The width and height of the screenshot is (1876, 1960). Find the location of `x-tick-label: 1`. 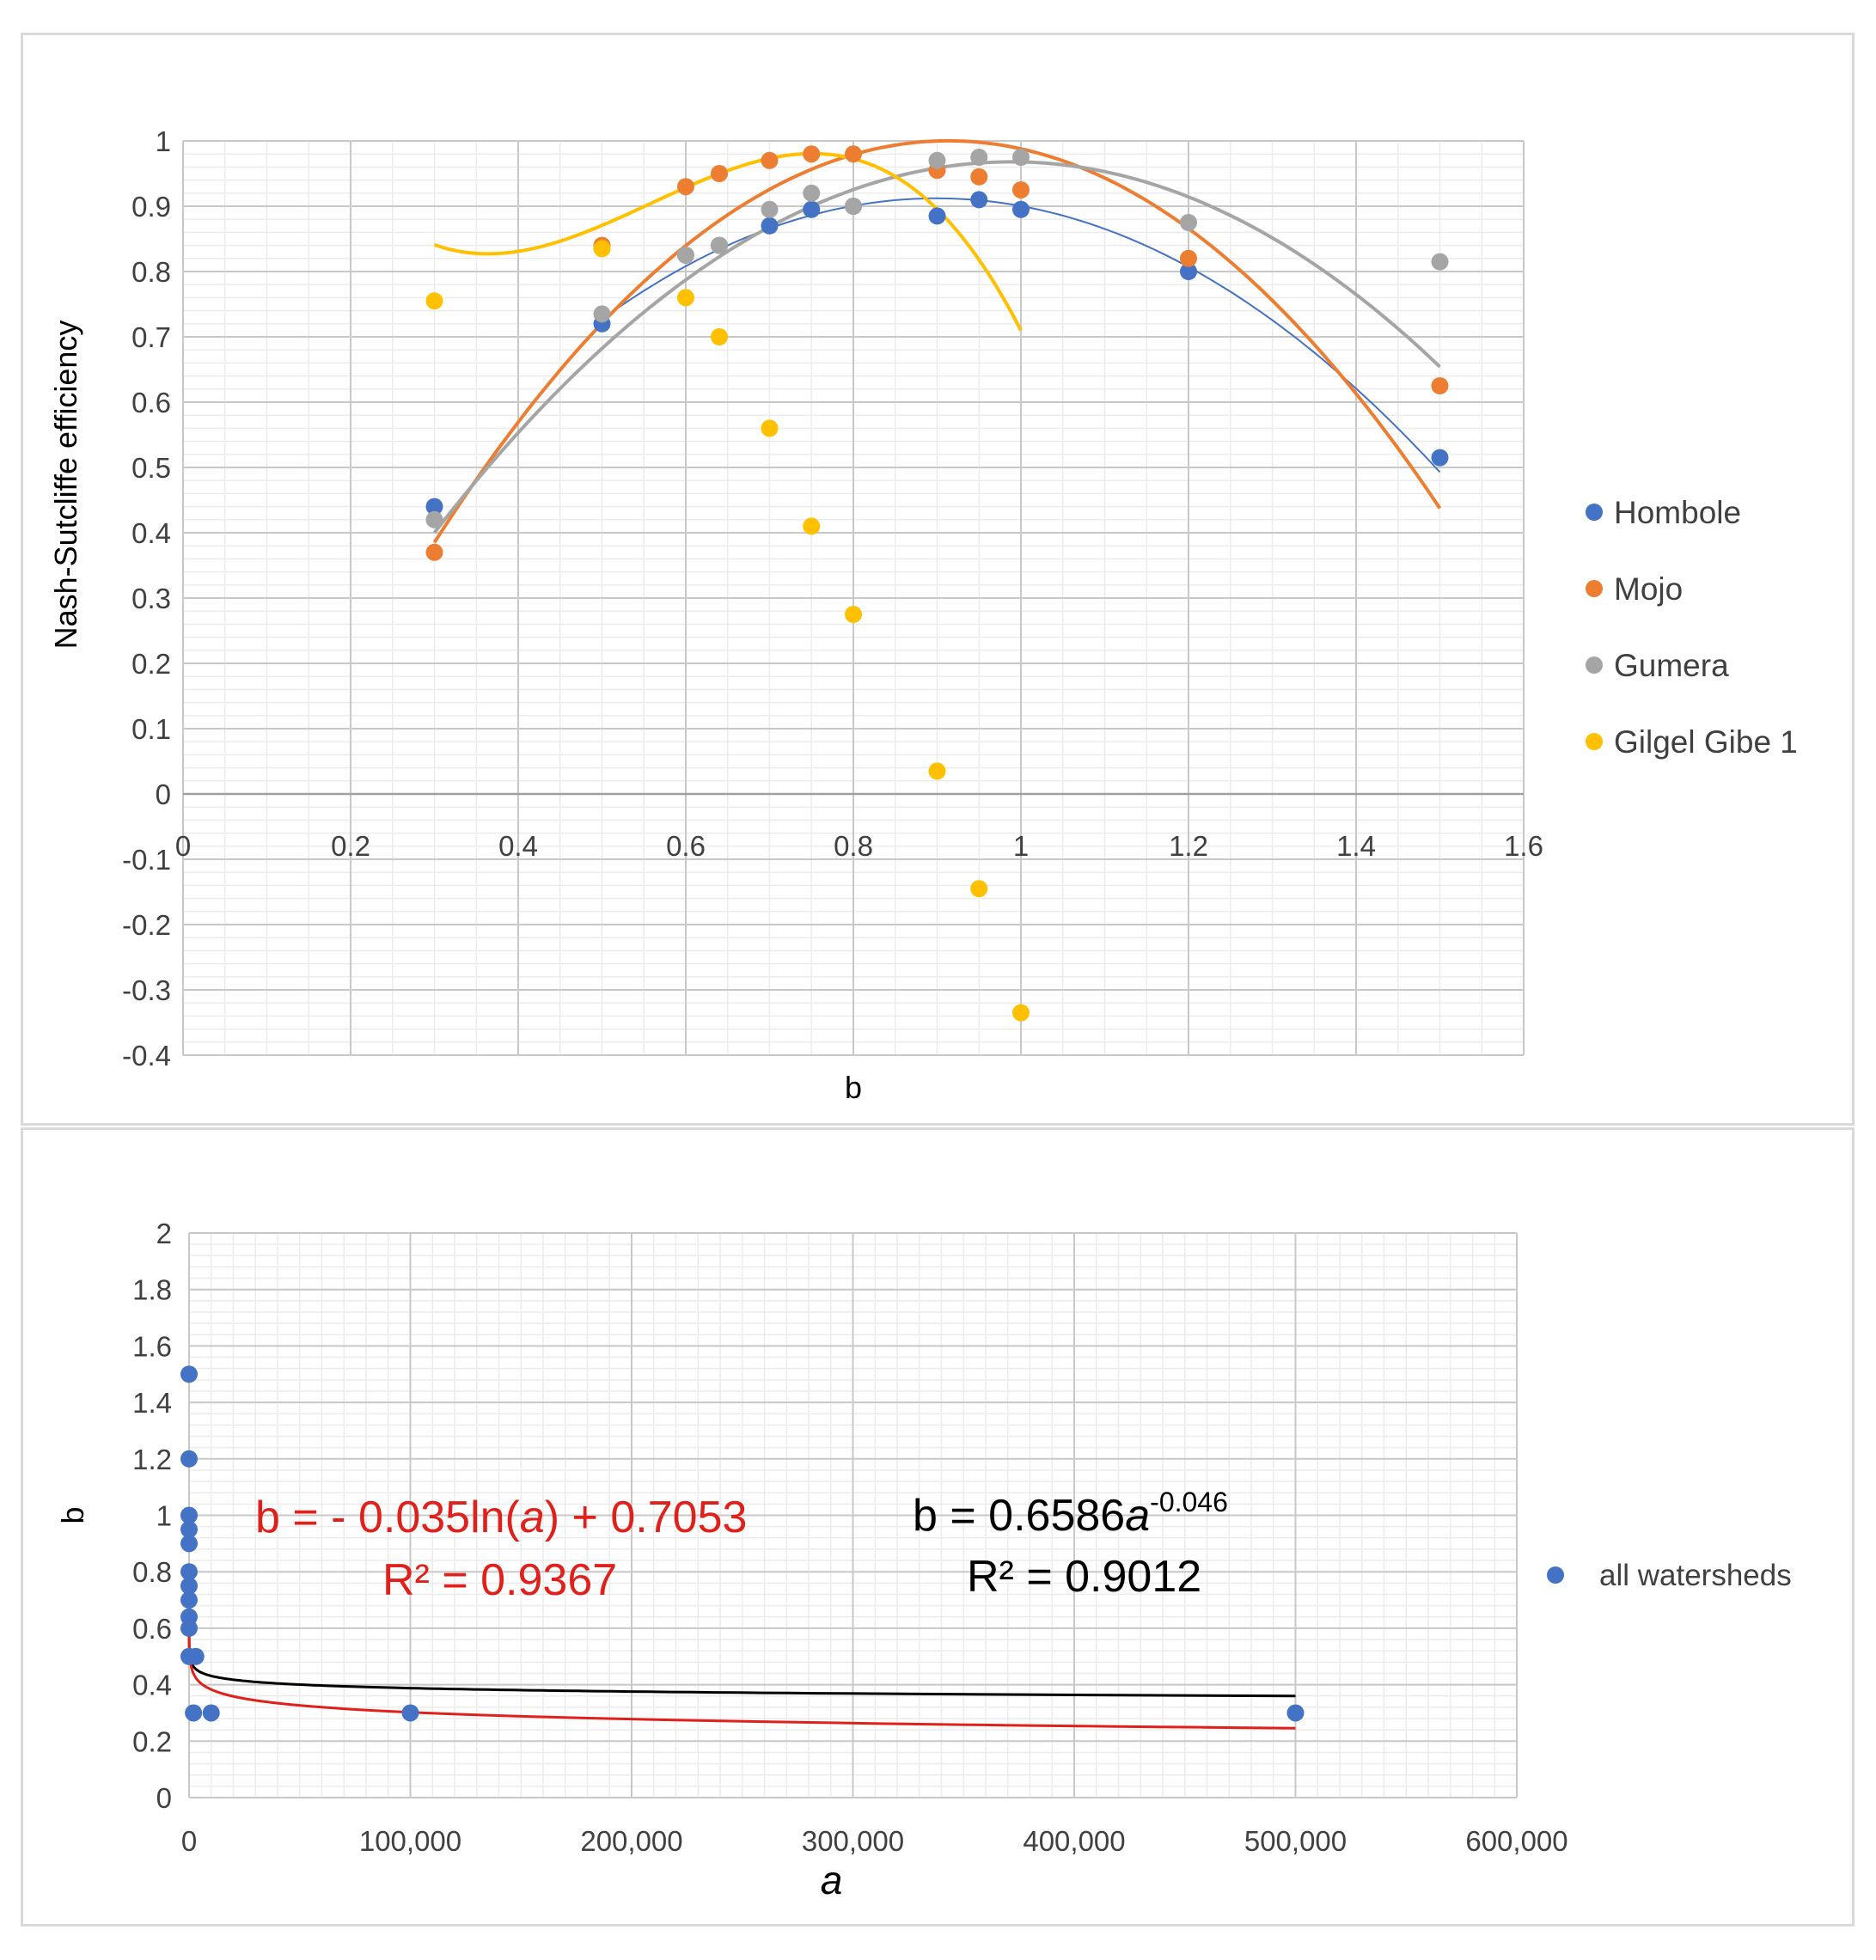

x-tick-label: 1 is located at coordinates (1021, 846).